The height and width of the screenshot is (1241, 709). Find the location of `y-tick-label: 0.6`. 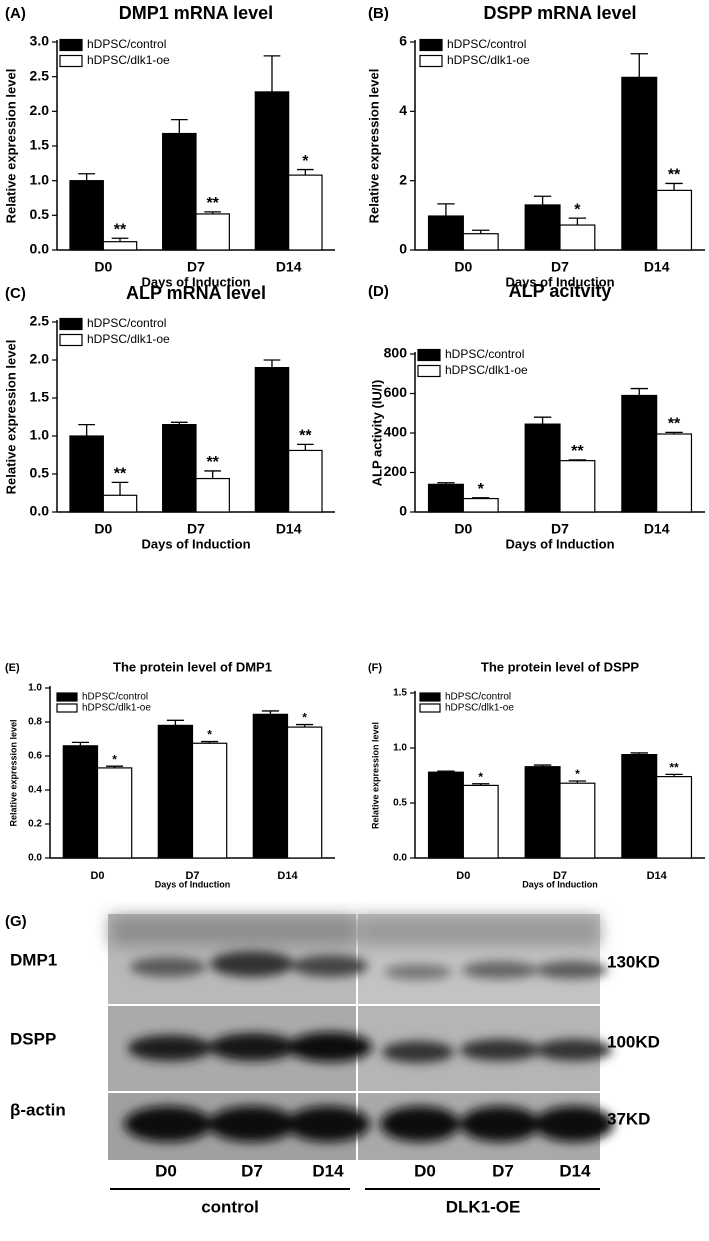

y-tick-label: 0.6 is located at coordinates (35, 756).